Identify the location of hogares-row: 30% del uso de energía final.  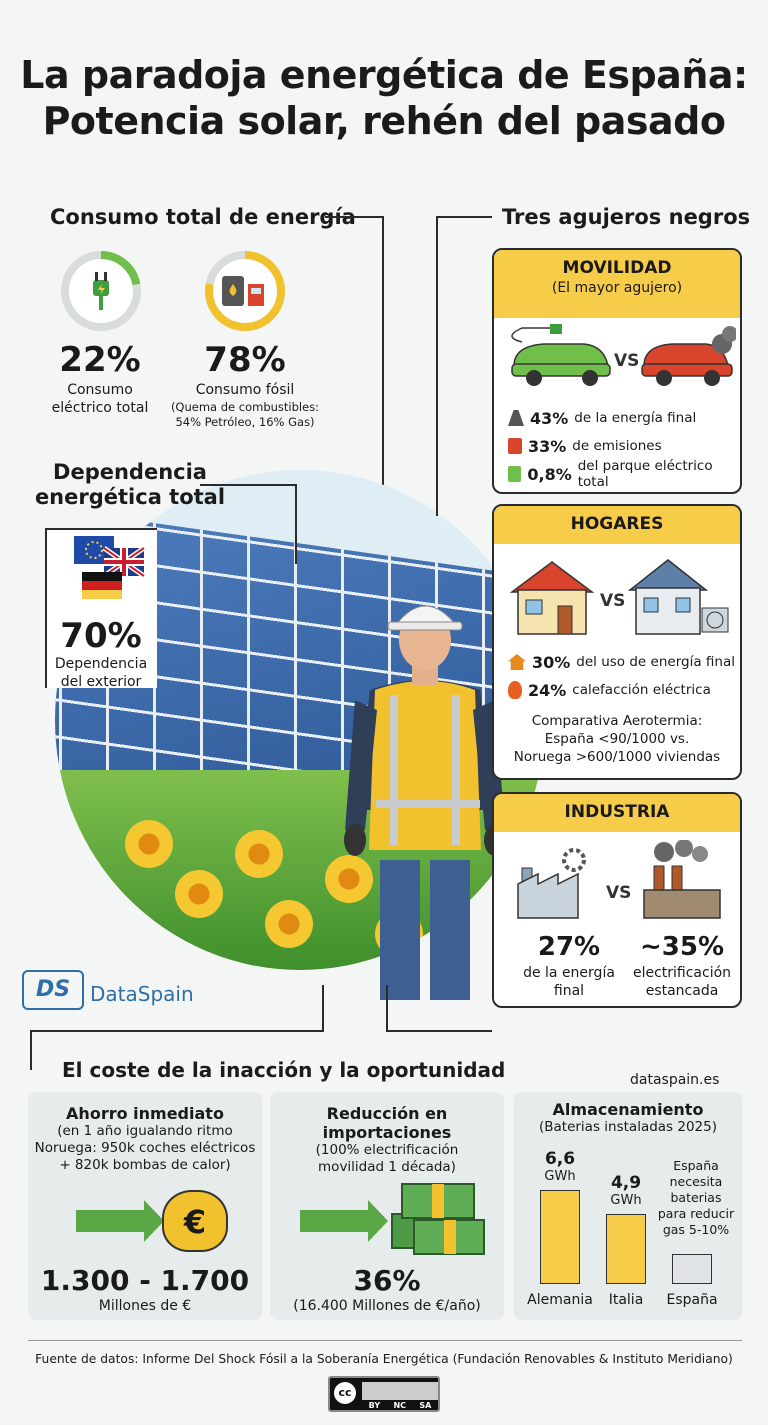
(617, 662).